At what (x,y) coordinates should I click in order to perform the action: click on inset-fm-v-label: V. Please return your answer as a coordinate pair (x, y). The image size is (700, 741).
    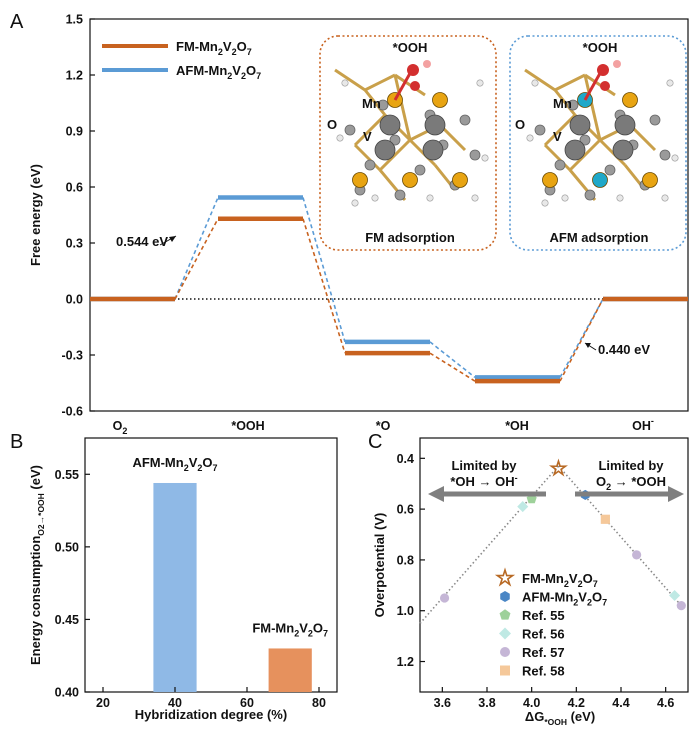
    Looking at the image, I should click on (367, 136).